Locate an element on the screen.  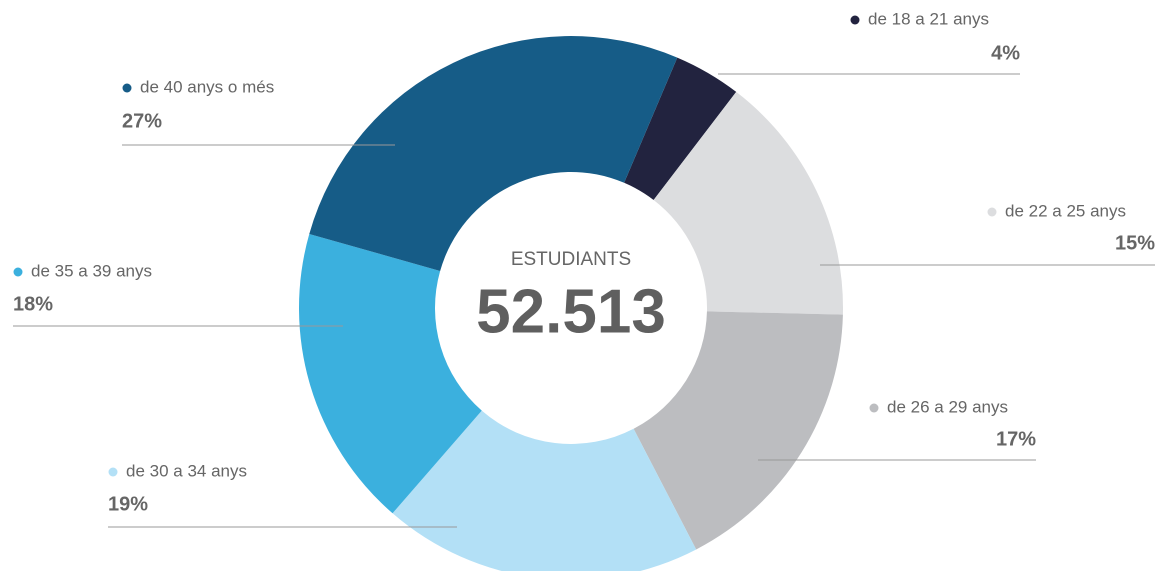
center-title: ESTUDIANTS is located at coordinates (571, 259).